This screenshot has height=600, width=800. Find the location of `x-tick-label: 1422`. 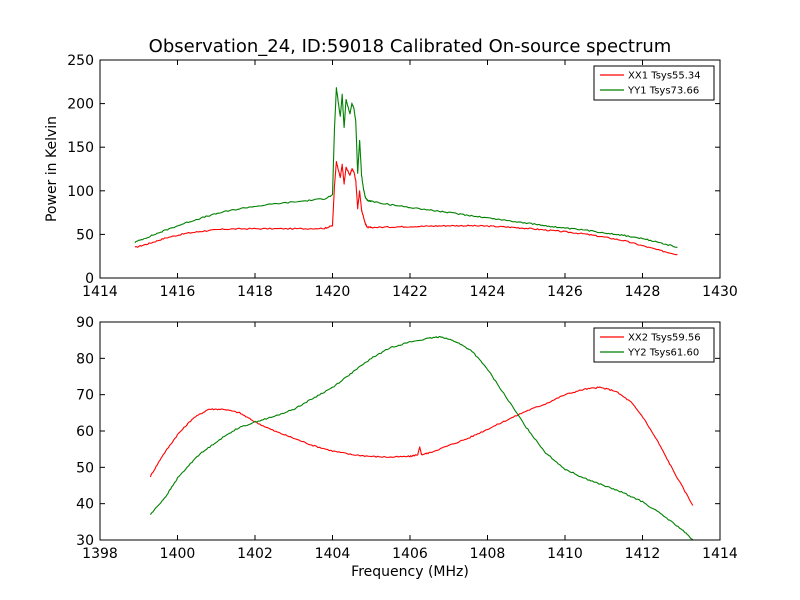

x-tick-label: 1422 is located at coordinates (410, 292).